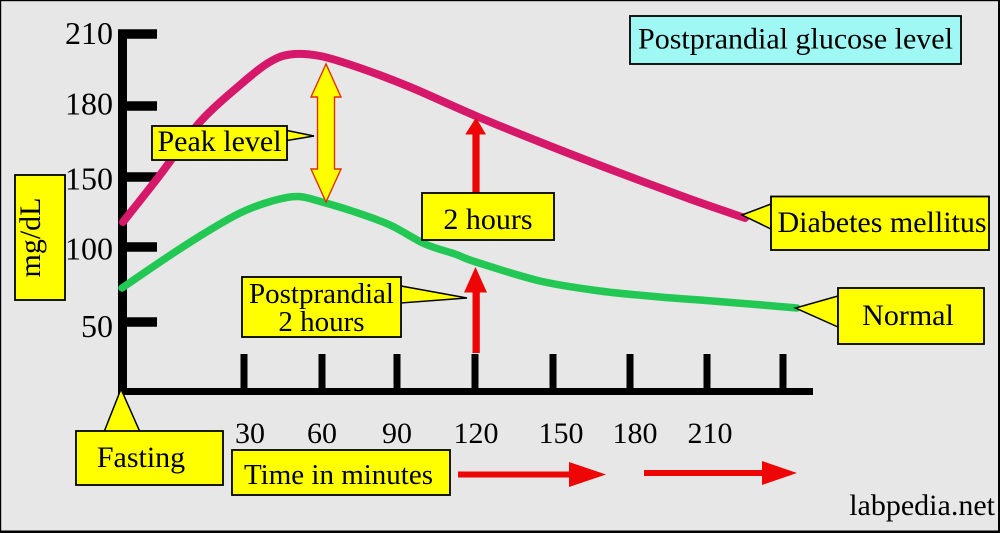 This screenshot has height=533, width=1000. I want to click on svg-text: 50, so click(97, 326).